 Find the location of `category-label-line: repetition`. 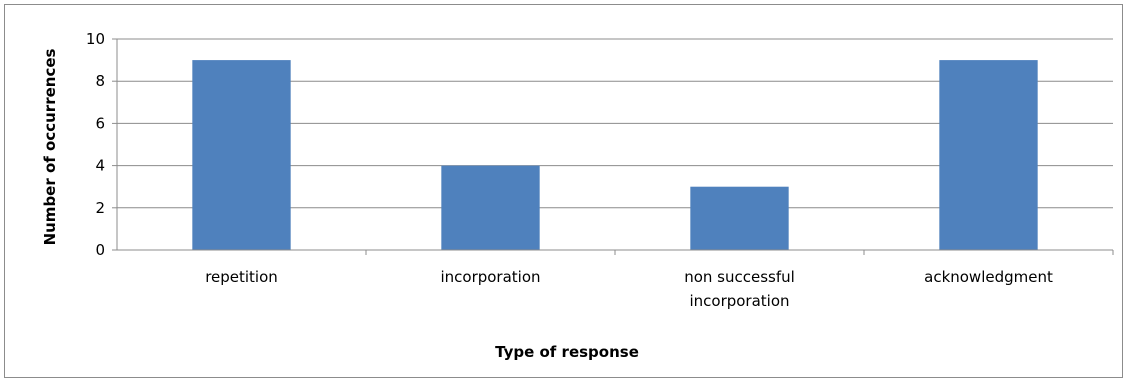

category-label-line: repetition is located at coordinates (241, 277).